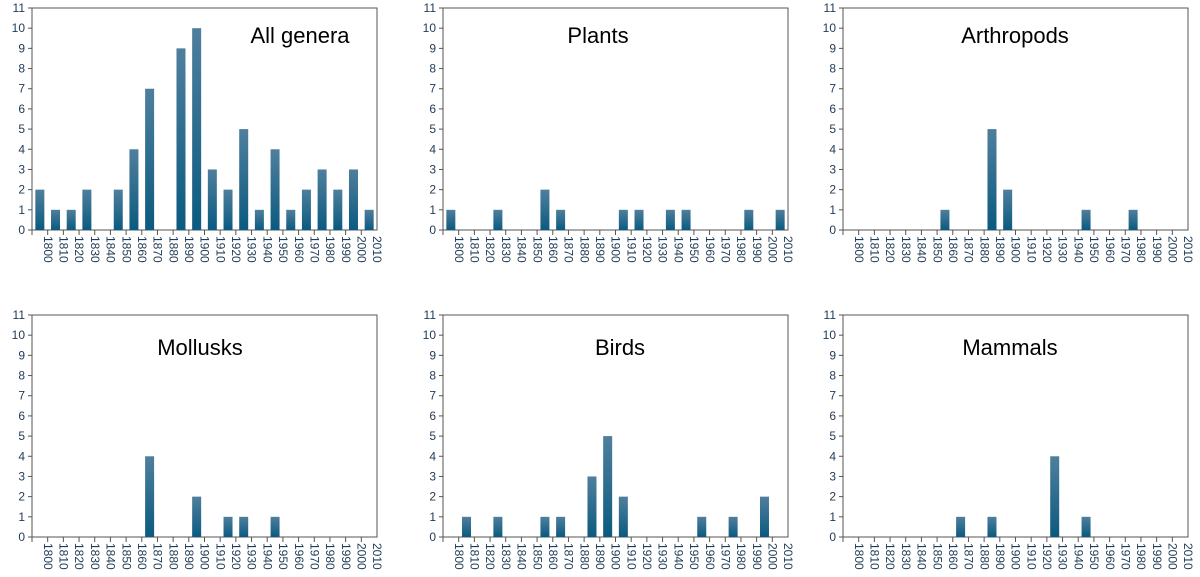 The image size is (1200, 577). Describe the element at coordinates (126, 249) in the screenshot. I see `x-tick-label: 1850` at that location.